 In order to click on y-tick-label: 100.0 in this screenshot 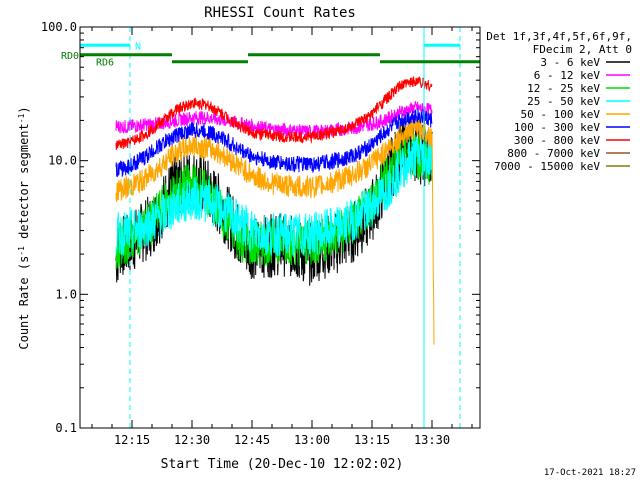, I will do `click(59, 27)`.